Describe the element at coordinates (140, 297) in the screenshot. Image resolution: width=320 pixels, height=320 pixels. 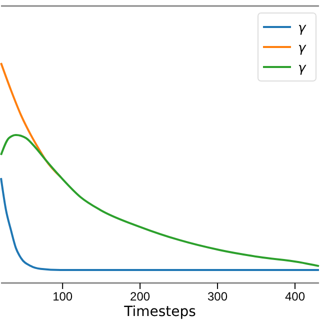
I see `x-tick-label: 200` at that location.